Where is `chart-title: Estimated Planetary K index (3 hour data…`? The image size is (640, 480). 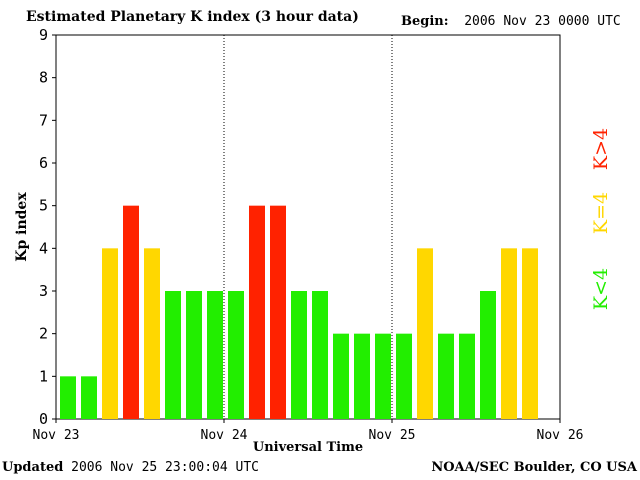 chart-title: Estimated Planetary K index (3 hour data… is located at coordinates (192, 17).